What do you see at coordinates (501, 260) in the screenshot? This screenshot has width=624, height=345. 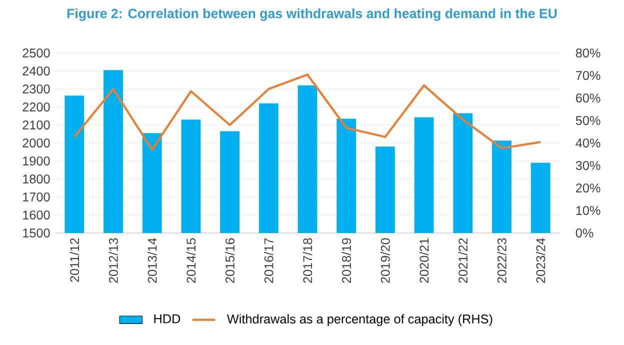 I see `x-tick-label: 2022/23` at bounding box center [501, 260].